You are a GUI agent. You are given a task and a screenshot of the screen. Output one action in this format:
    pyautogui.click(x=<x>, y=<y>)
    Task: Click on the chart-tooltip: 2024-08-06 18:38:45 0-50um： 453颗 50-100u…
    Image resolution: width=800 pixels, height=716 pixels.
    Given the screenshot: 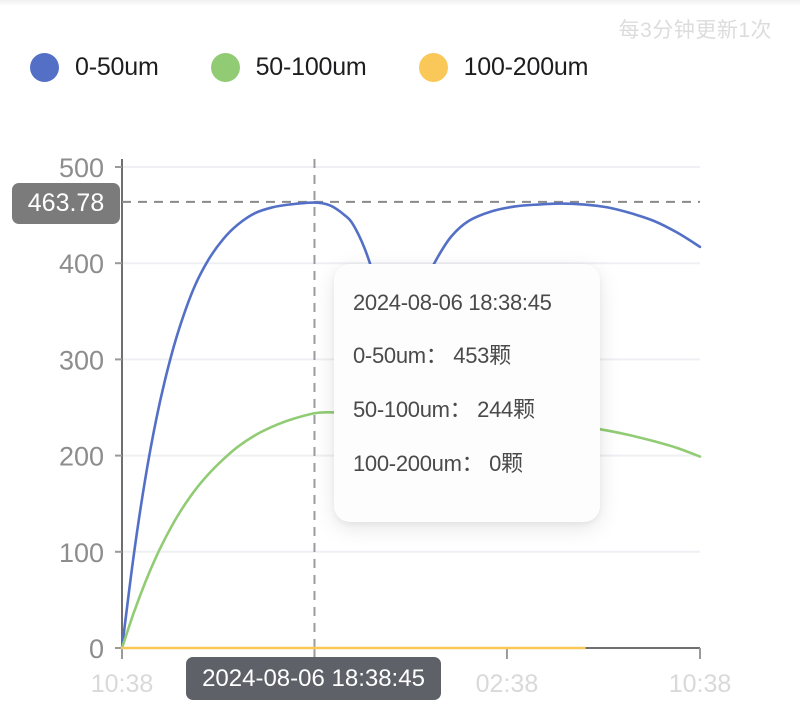 What is the action you would take?
    pyautogui.click(x=467, y=393)
    